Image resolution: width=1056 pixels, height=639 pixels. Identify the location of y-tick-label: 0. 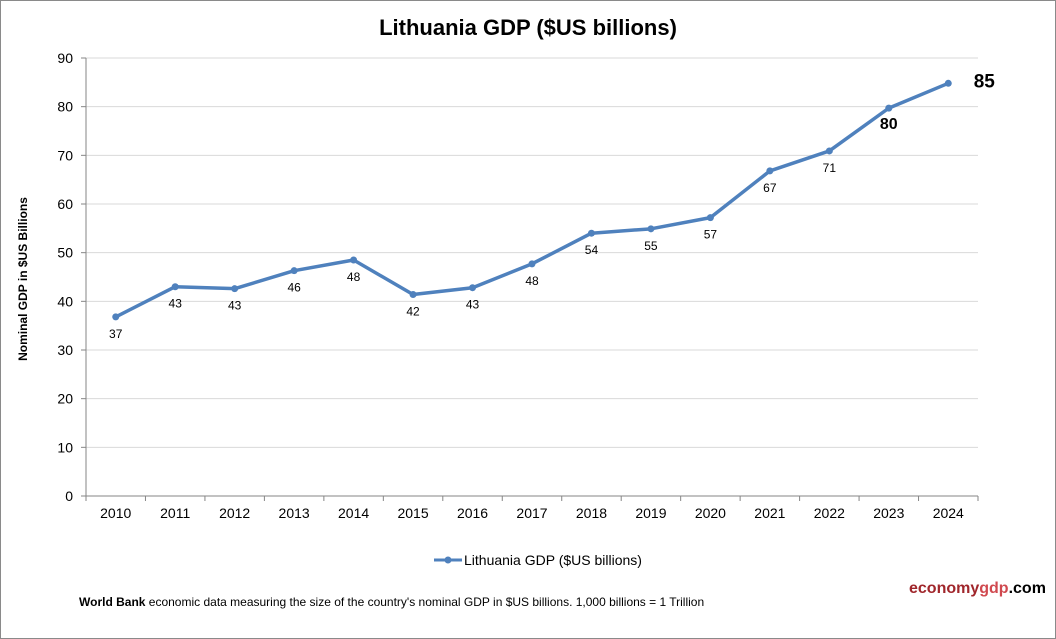
(69, 496).